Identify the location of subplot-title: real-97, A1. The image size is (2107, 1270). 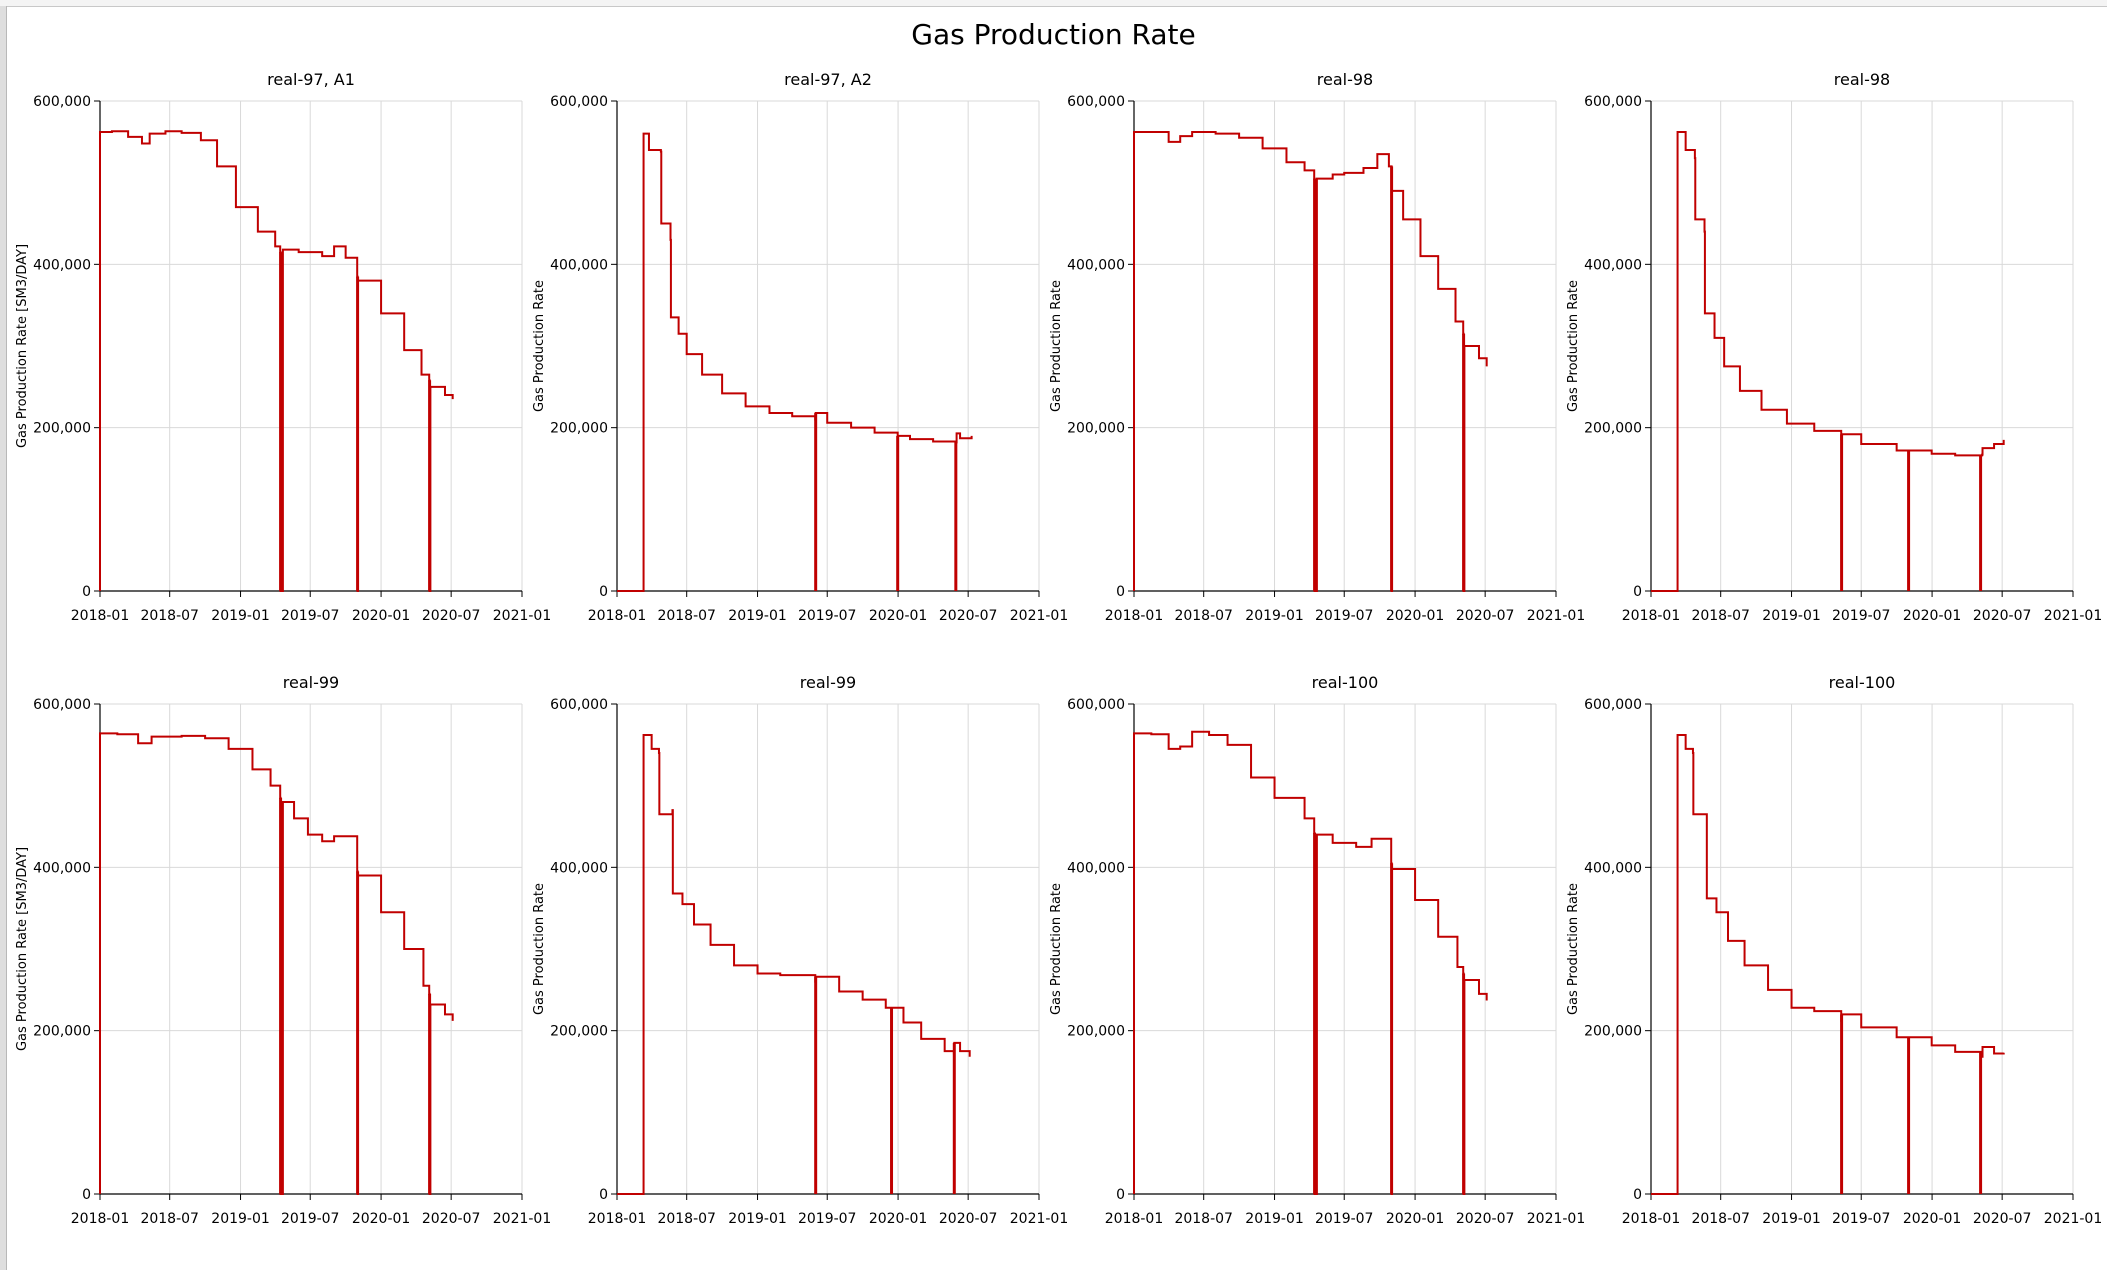
(311, 79).